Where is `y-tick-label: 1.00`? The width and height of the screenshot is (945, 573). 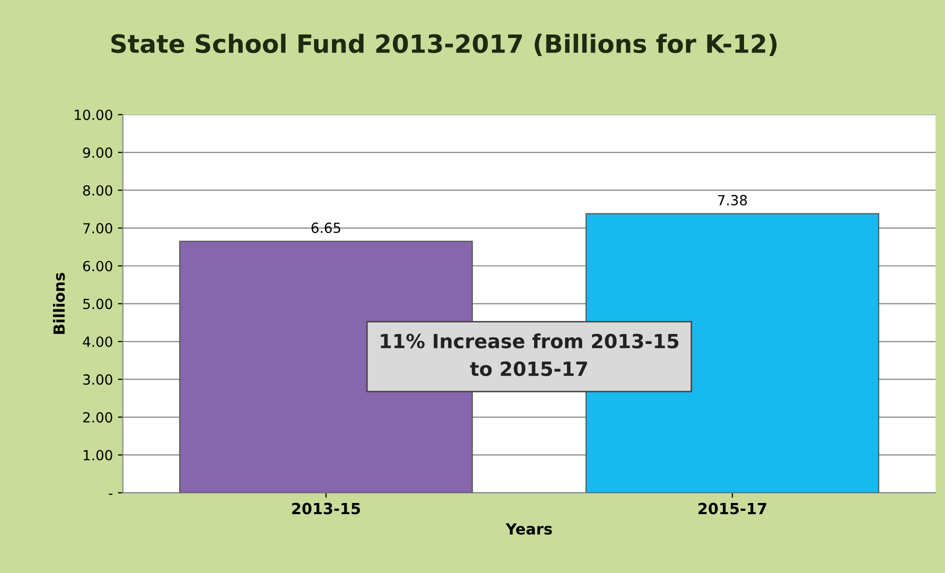
y-tick-label: 1.00 is located at coordinates (98, 455).